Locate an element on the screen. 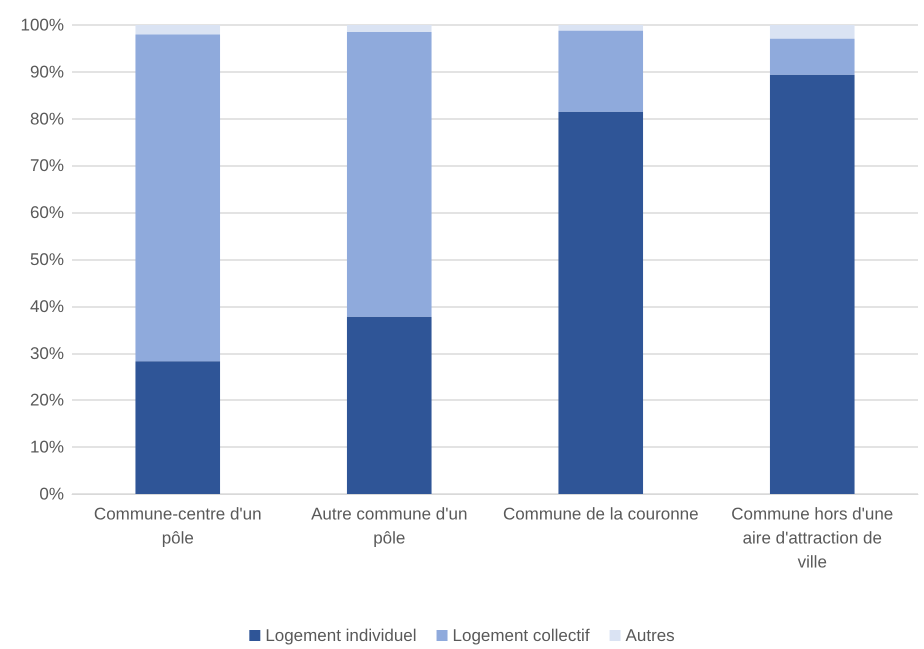  y-tick-label: 50% is located at coordinates (47, 259).